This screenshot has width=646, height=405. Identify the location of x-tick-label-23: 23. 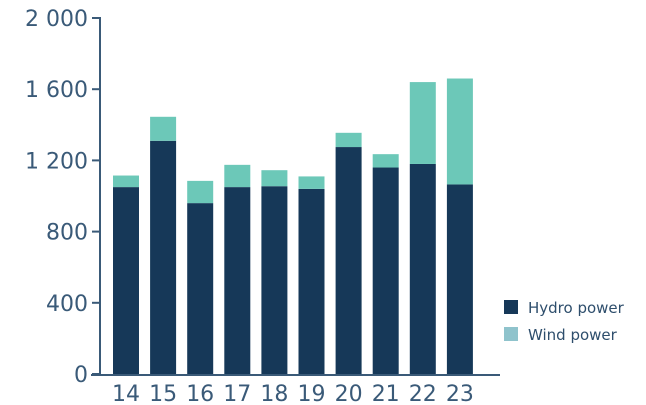
(460, 393).